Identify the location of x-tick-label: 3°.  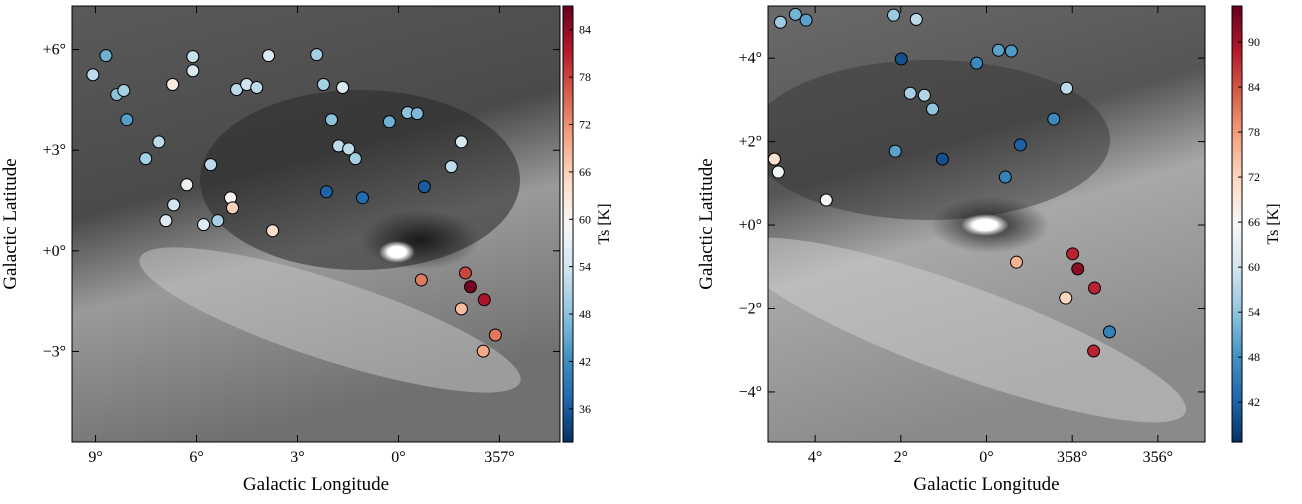
(297, 457).